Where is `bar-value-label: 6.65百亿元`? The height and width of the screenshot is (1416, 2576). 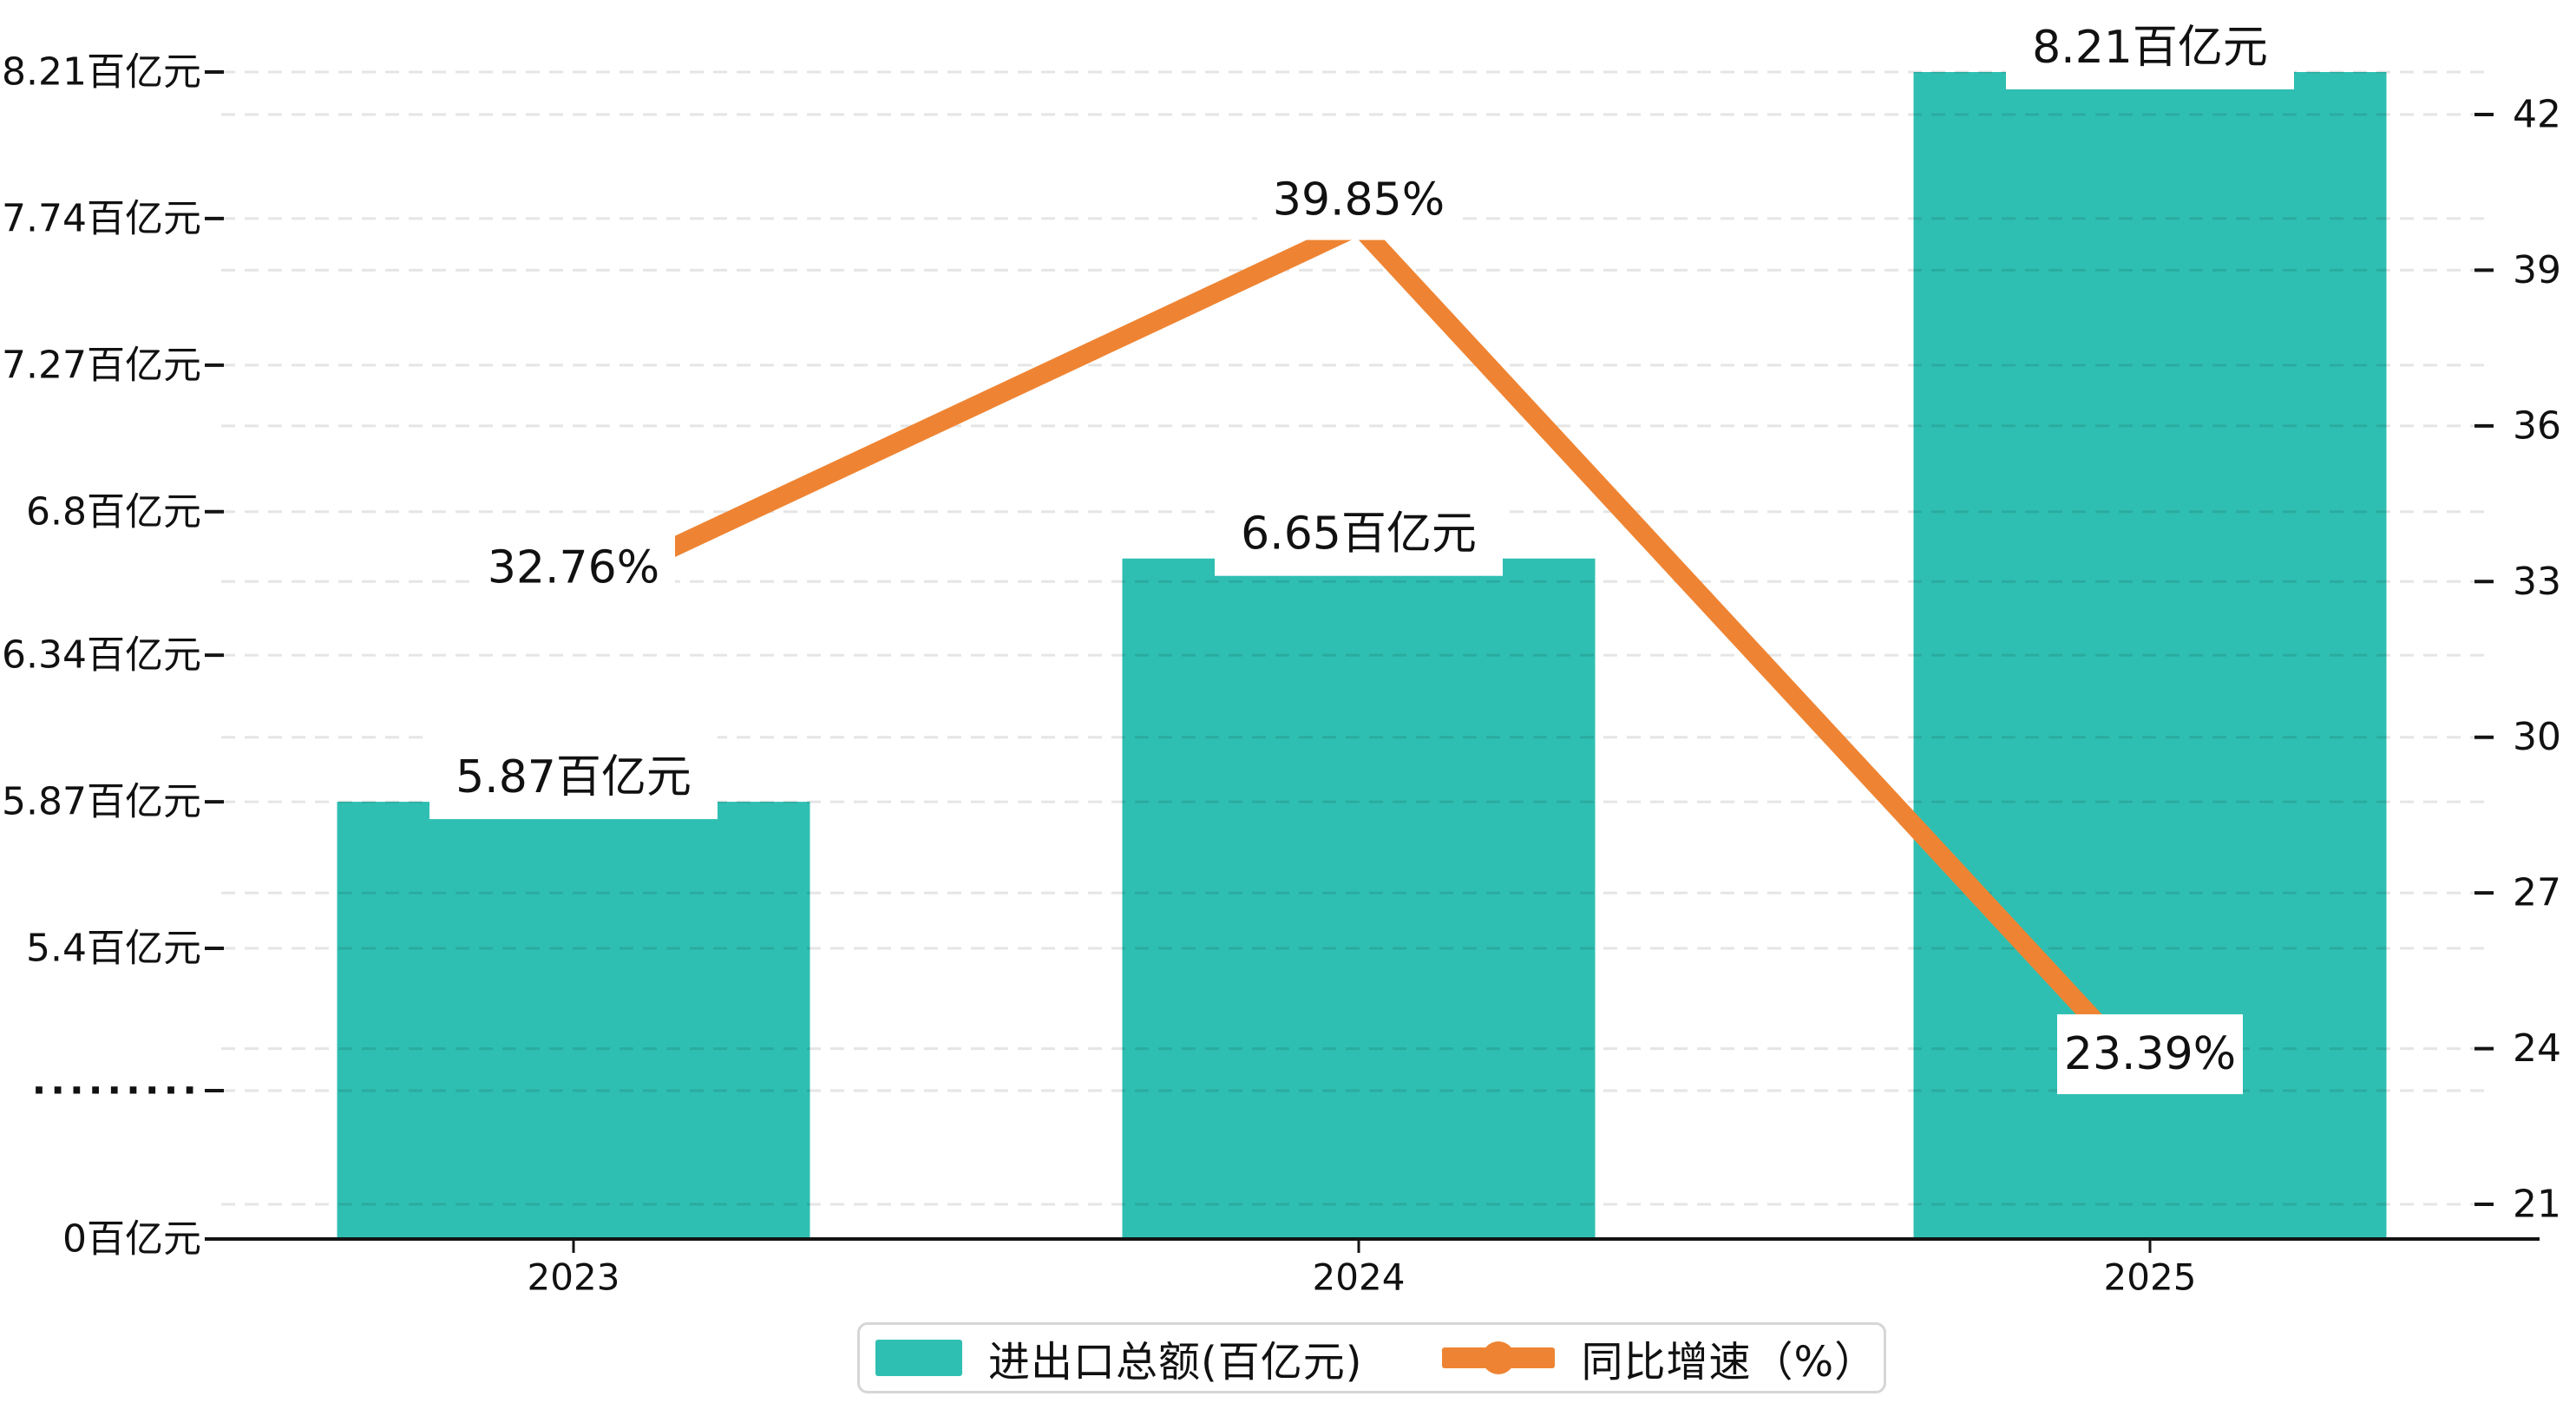
bar-value-label: 6.65百亿元 is located at coordinates (1359, 534).